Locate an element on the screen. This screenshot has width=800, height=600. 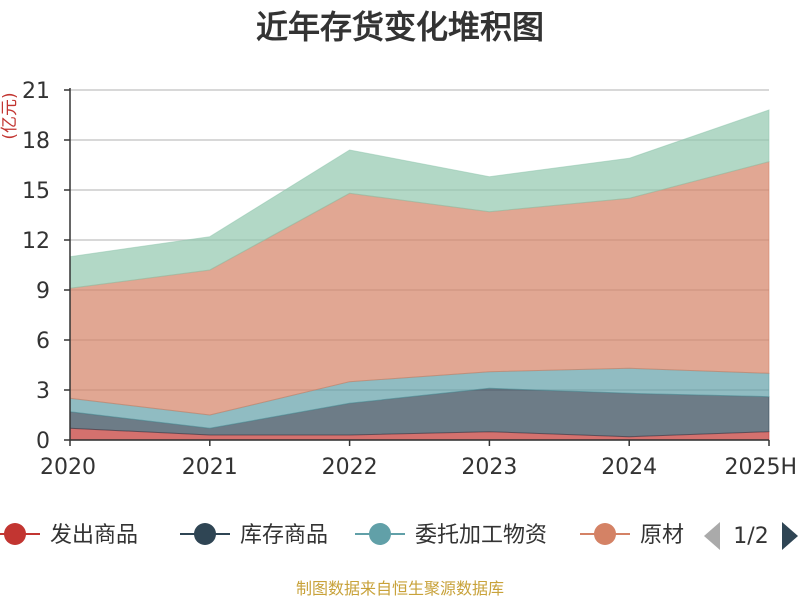
arrow-right-icon is located at coordinates (790, 536).